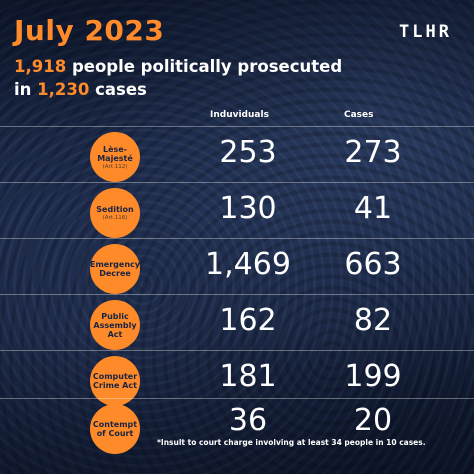 The height and width of the screenshot is (474, 474). Describe the element at coordinates (248, 376) in the screenshot. I see `individuals-value: 181` at that location.